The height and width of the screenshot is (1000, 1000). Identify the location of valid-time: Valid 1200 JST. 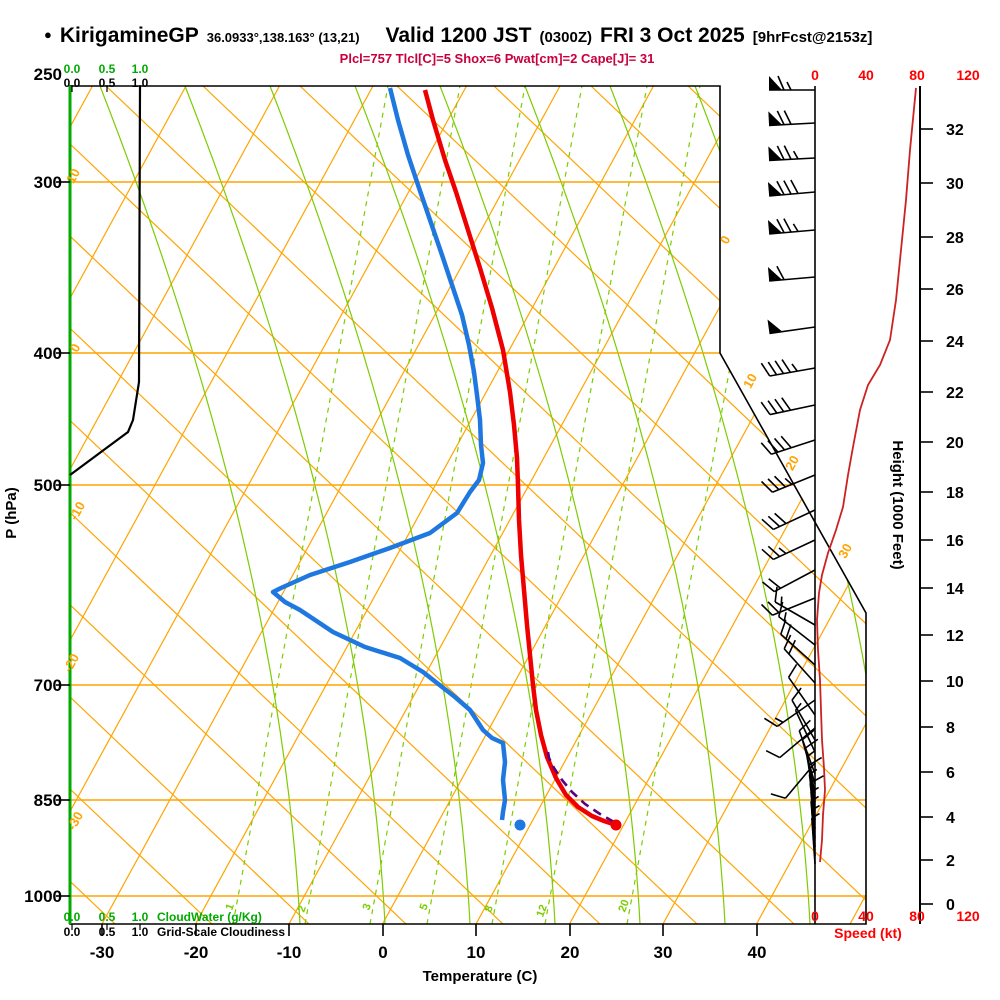
(458, 35).